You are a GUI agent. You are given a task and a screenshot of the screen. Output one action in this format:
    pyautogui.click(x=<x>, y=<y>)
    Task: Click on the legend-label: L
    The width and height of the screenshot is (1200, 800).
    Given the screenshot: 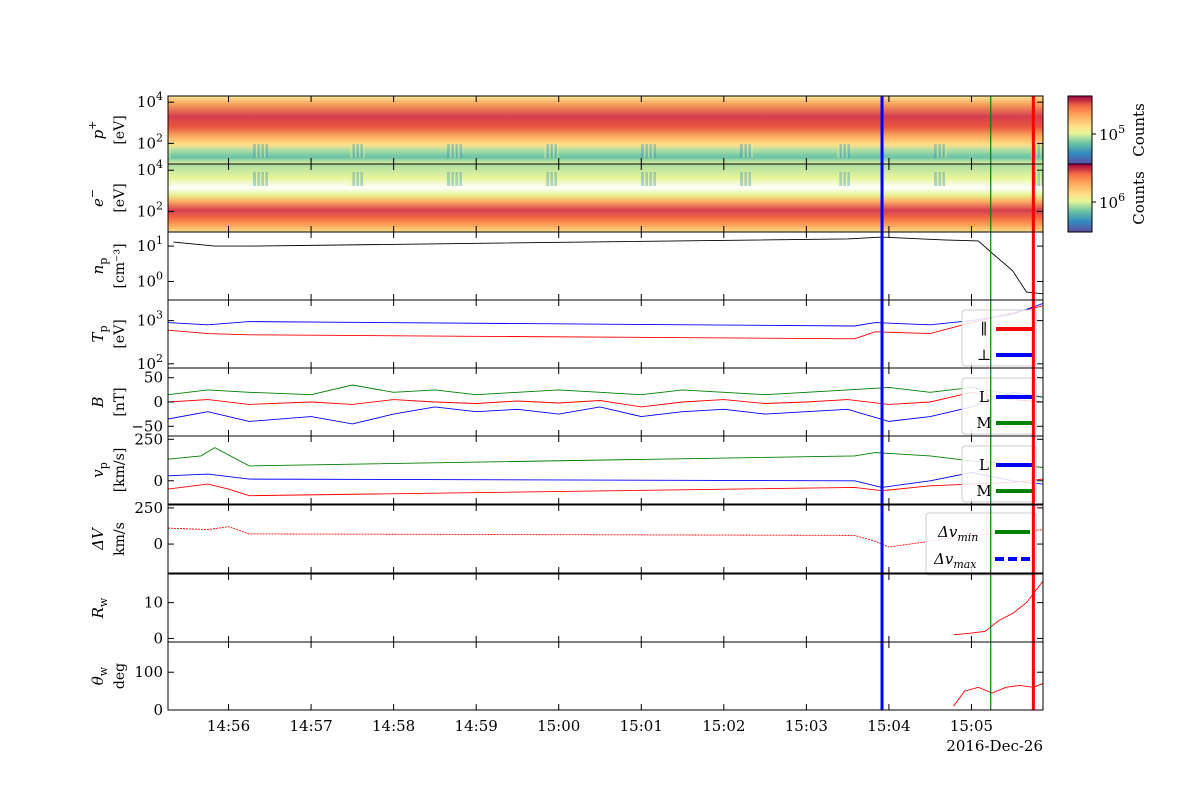 What is the action you would take?
    pyautogui.click(x=984, y=397)
    